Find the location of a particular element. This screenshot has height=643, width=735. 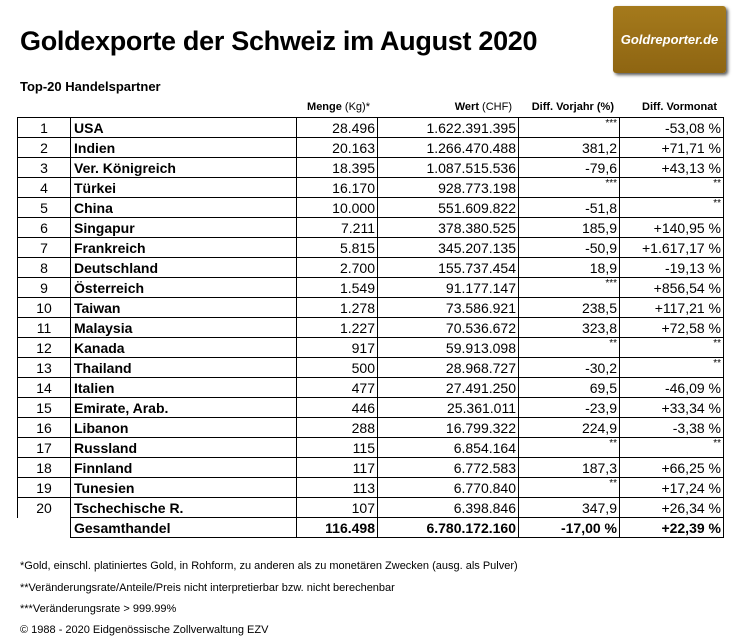

cell-wert: 73.586.921 is located at coordinates (448, 307).